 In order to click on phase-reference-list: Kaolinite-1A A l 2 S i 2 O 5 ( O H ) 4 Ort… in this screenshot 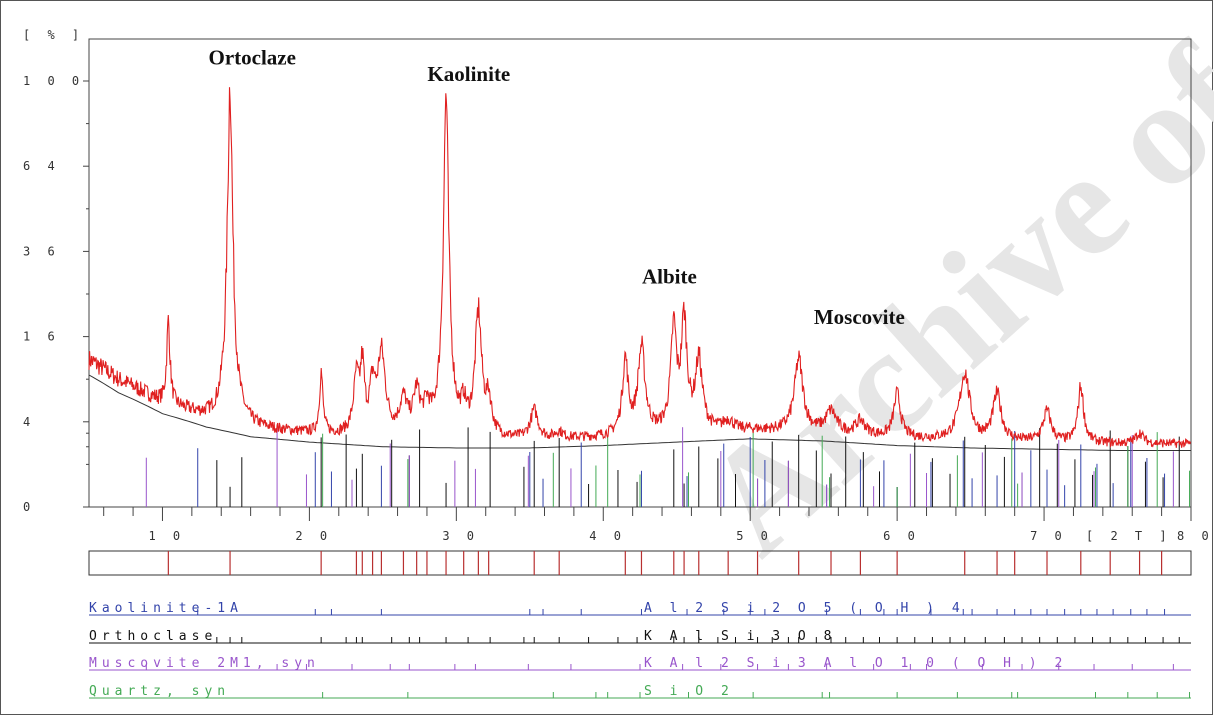, I will do `click(640, 650)`.